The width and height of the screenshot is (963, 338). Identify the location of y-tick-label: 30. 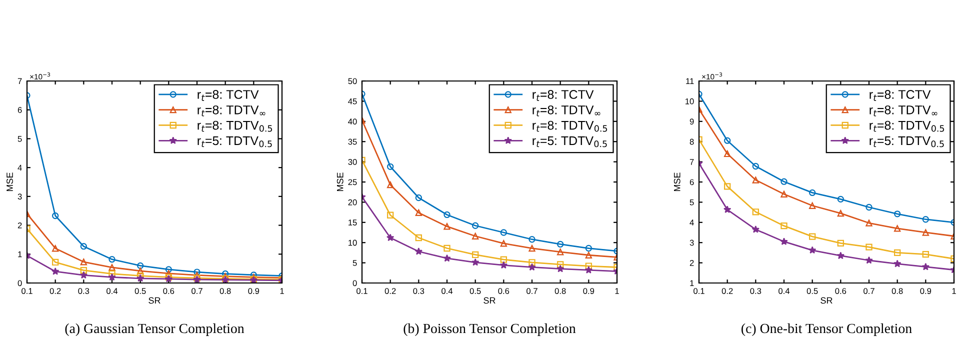
(352, 162).